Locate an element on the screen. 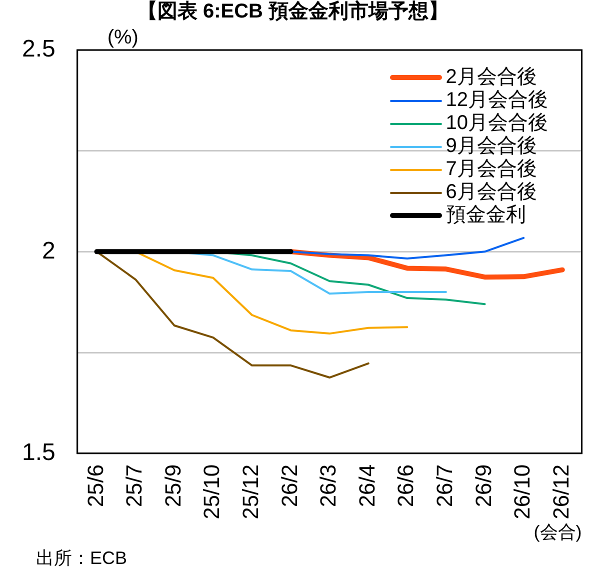 This screenshot has width=592, height=572. x-axis-title: (会合) is located at coordinates (558, 532).